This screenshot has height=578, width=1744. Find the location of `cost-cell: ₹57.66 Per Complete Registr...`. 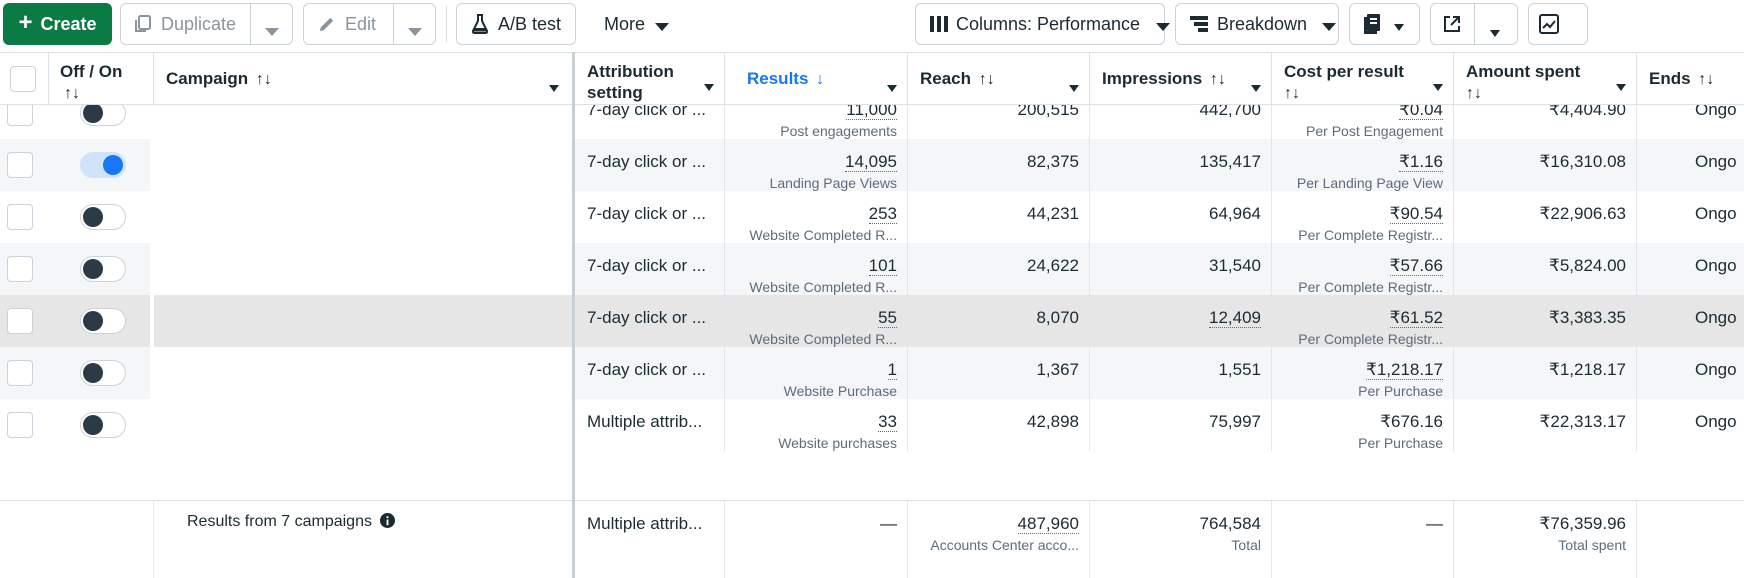

cost-cell: ₹57.66 Per Complete Registr... is located at coordinates (1363, 269).